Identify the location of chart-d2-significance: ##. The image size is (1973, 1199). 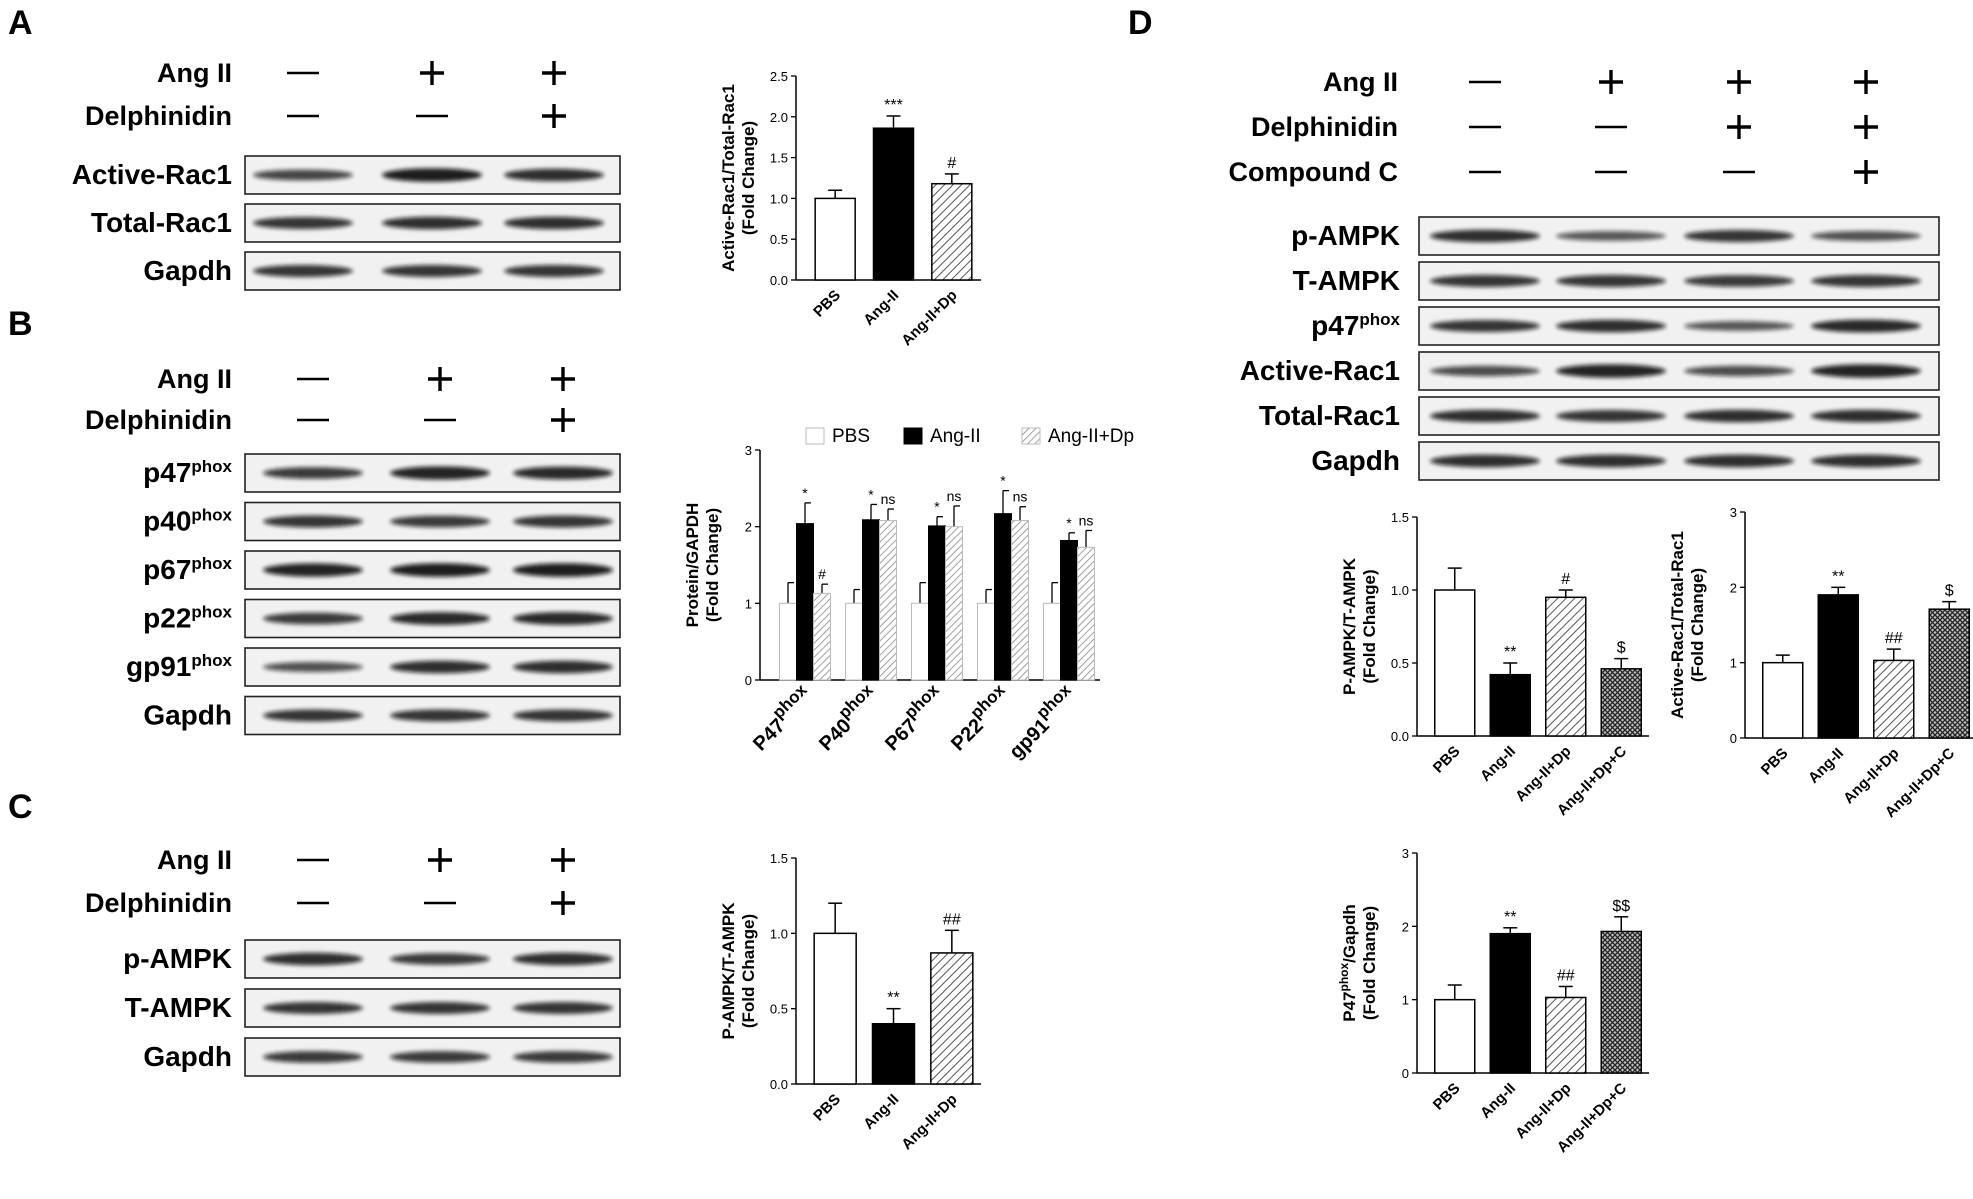
(1894, 638).